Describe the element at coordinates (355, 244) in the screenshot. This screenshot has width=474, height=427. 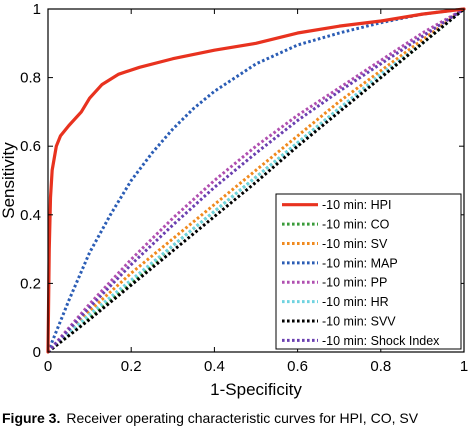
I see `legend-label-2: -10 min: SV` at that location.